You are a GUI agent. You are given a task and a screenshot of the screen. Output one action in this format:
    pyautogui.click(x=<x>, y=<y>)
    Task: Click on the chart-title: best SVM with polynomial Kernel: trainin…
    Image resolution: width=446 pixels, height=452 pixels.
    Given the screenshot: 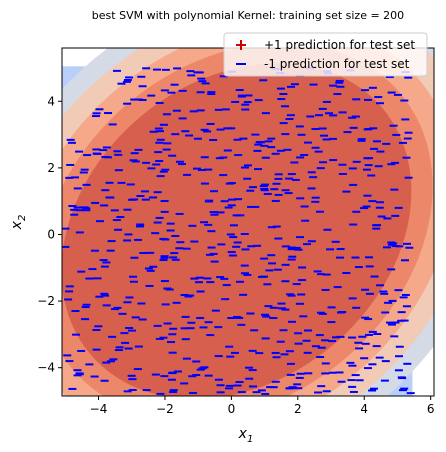 What is the action you would take?
    pyautogui.click(x=248, y=15)
    